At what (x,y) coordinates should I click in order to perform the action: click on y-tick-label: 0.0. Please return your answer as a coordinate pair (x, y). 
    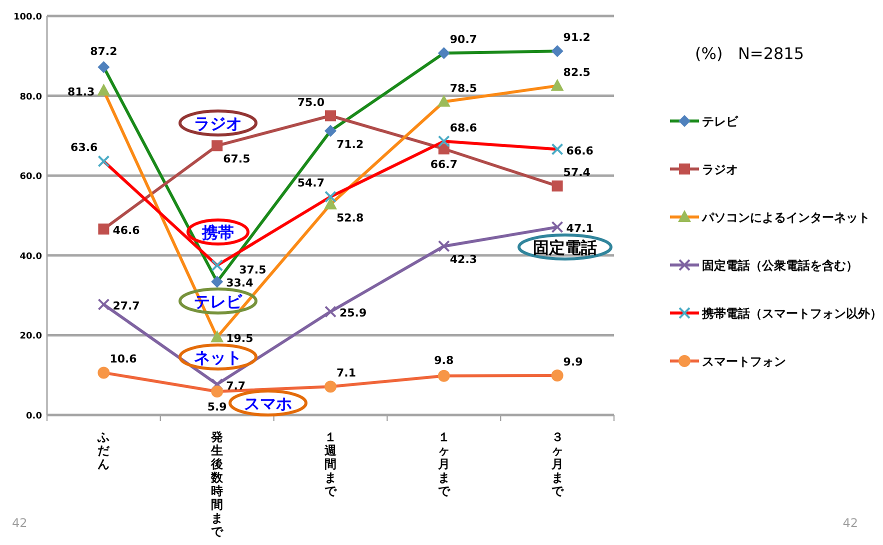
    Looking at the image, I should click on (34, 417).